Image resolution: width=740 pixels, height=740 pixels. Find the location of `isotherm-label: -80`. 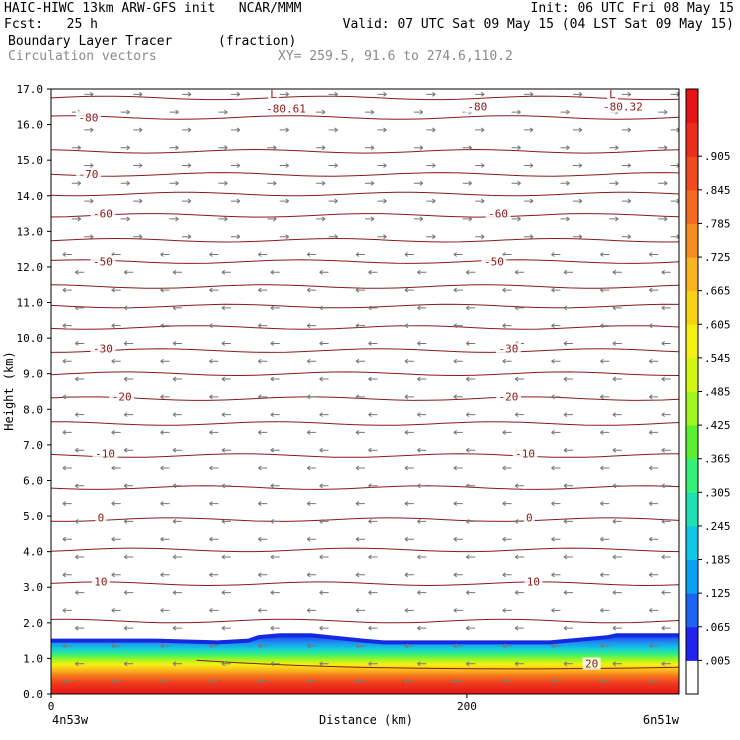

isotherm-label: -80 is located at coordinates (477, 107).